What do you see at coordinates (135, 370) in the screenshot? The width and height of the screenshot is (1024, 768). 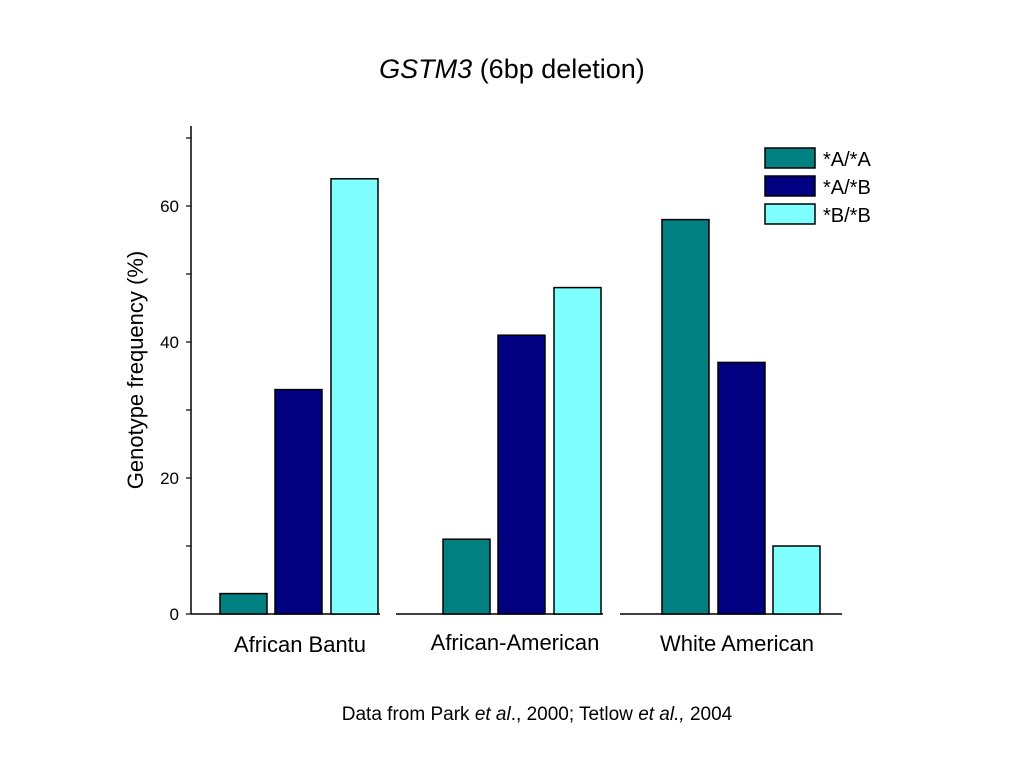 I see `y-axis-label: Genotype frequency (%)` at bounding box center [135, 370].